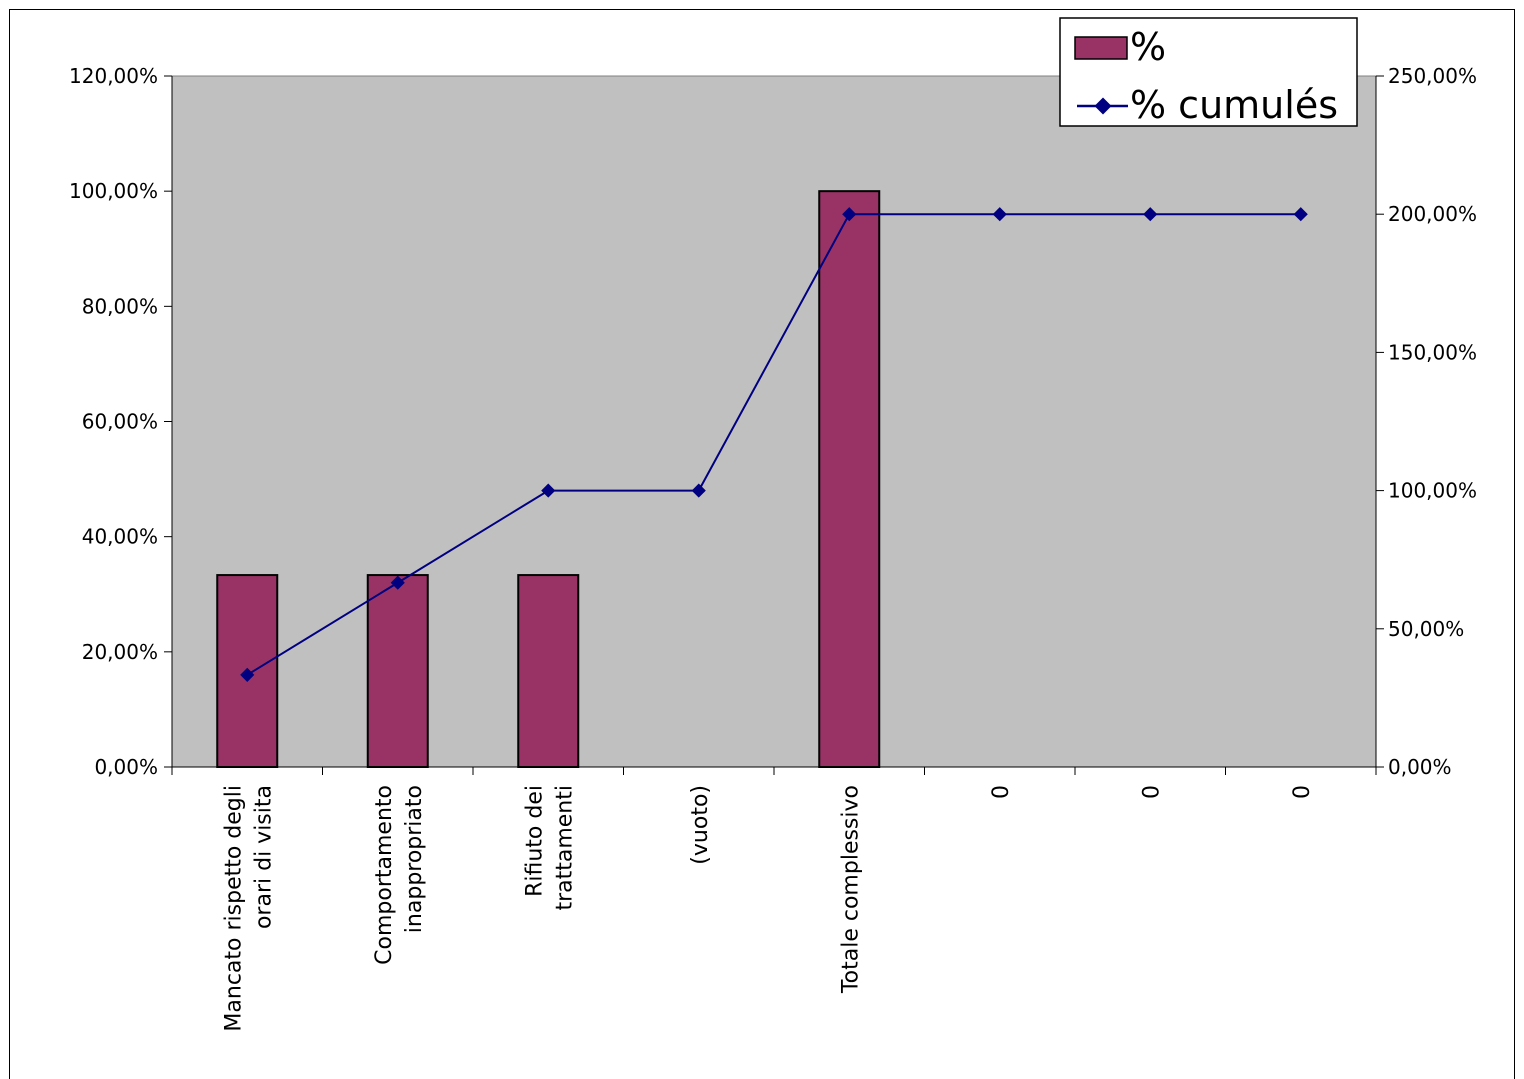 The image size is (1524, 1079). I want to click on y-left-tick-label: 20,00%, so click(120, 652).